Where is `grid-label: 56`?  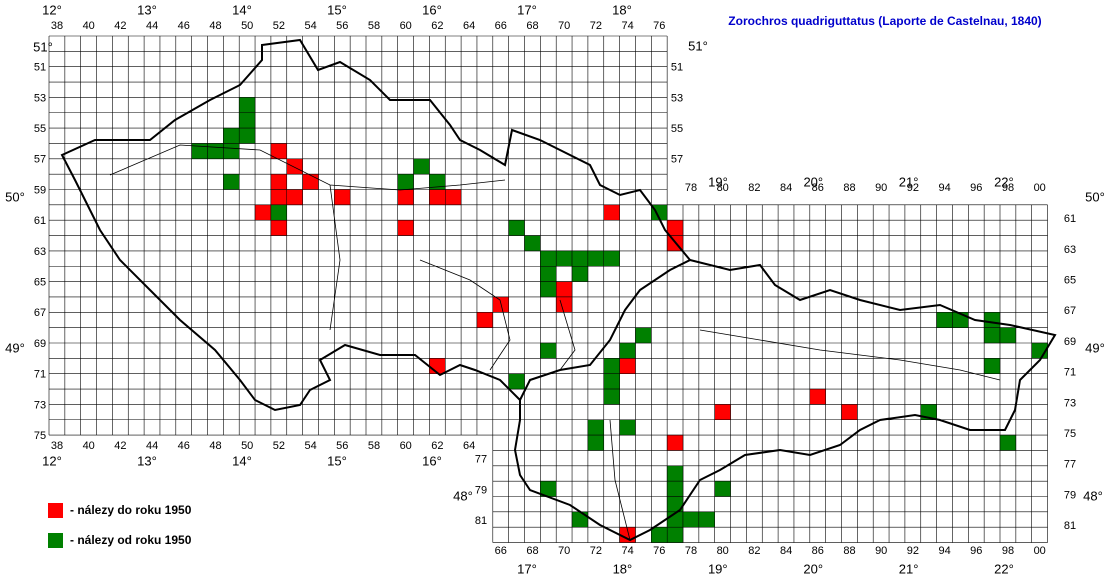
grid-label: 56 is located at coordinates (342, 446).